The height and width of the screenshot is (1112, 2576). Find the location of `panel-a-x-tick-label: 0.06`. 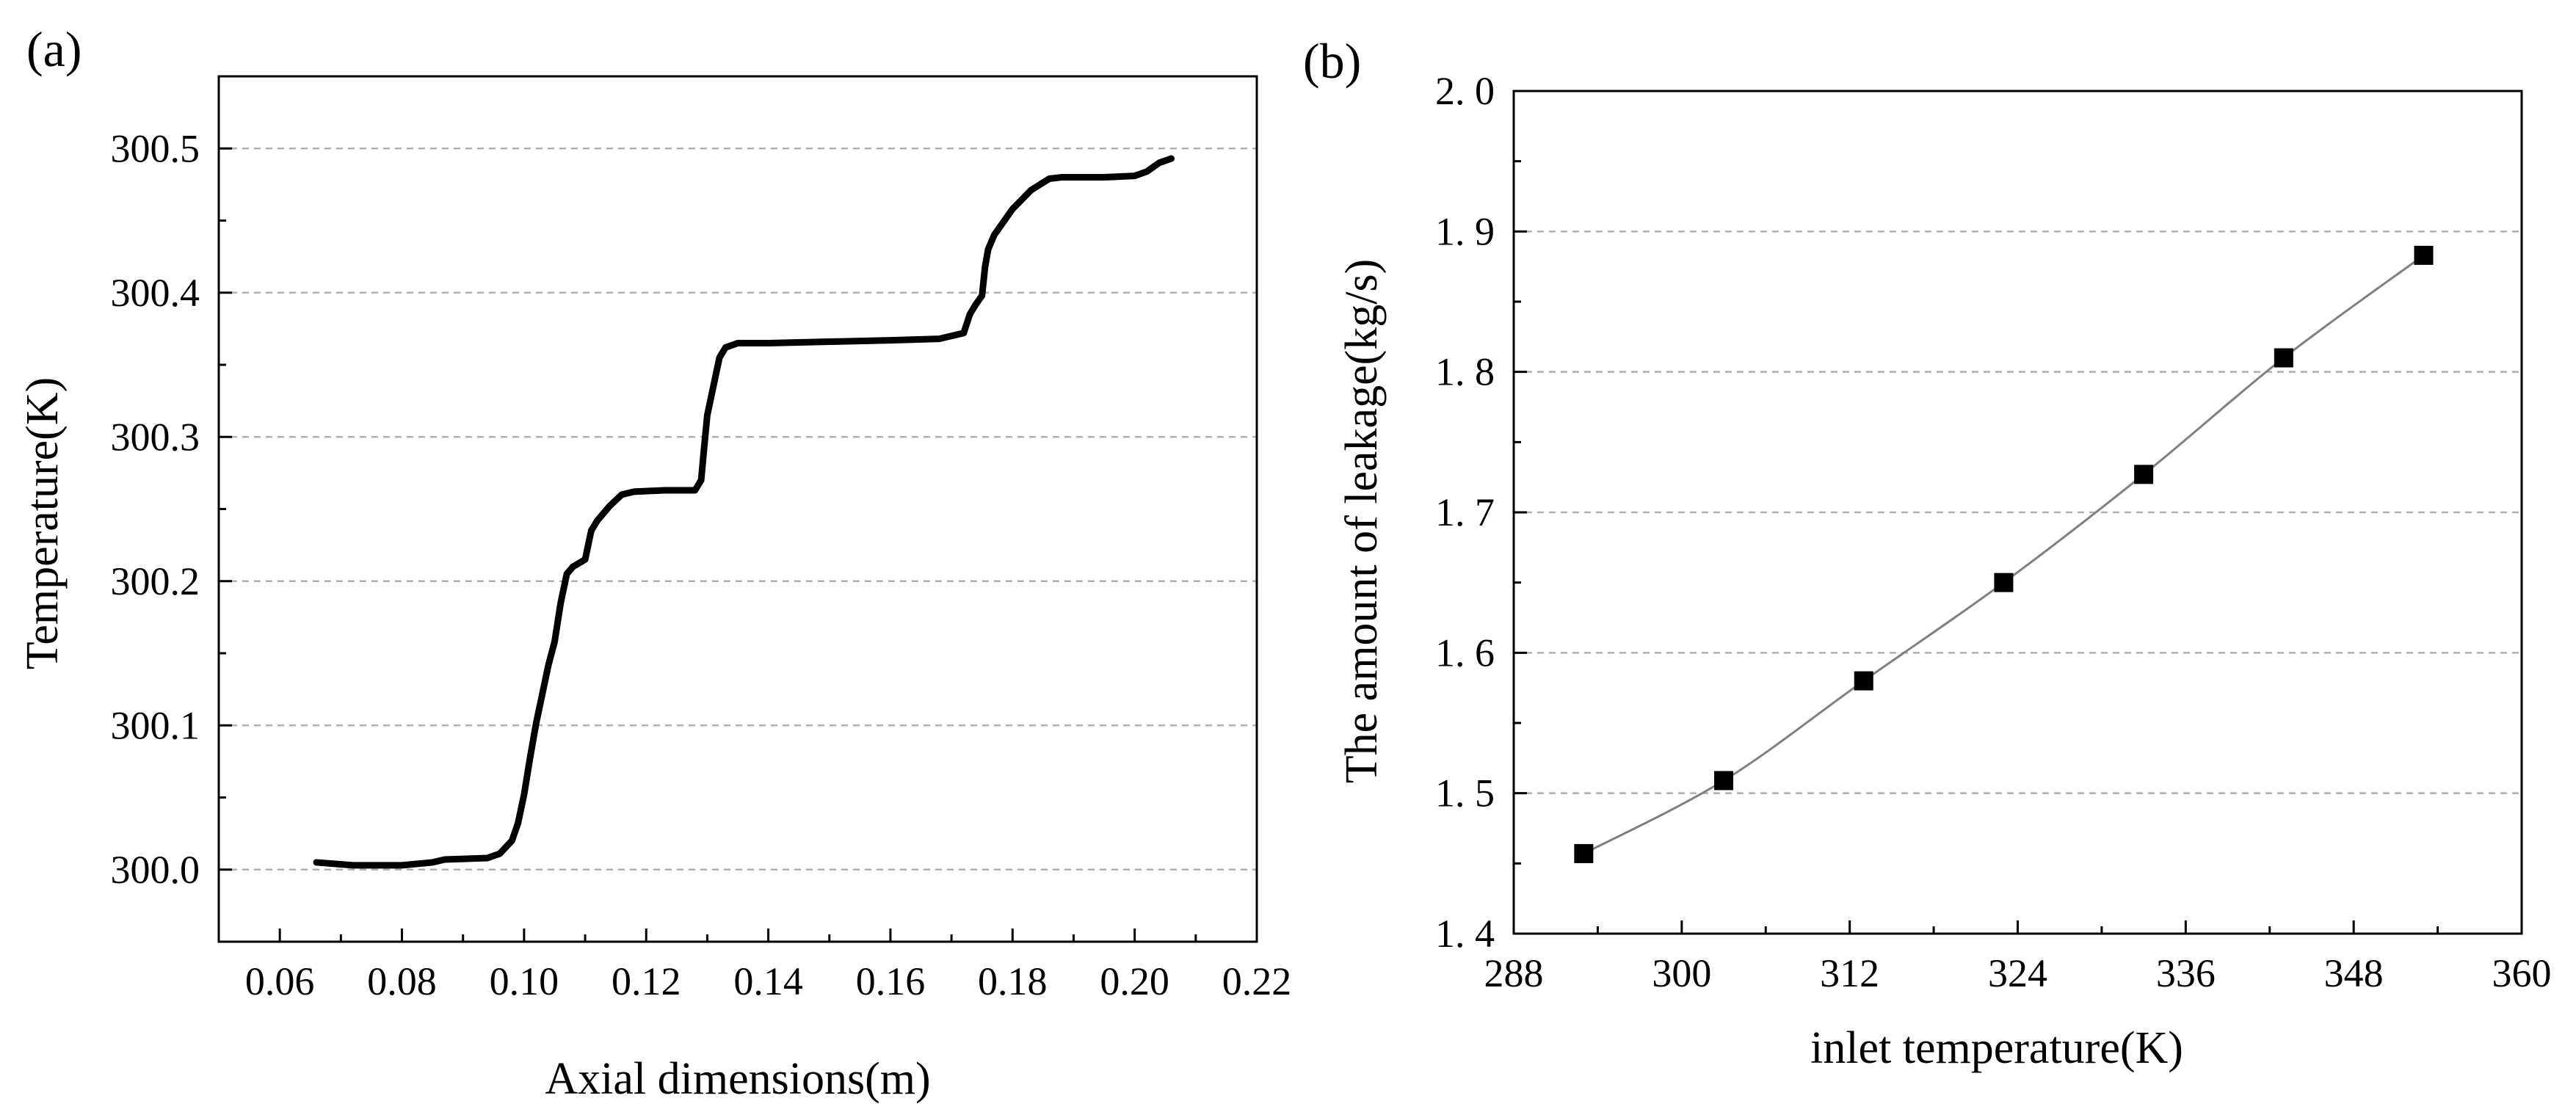

panel-a-x-tick-label: 0.06 is located at coordinates (280, 981).